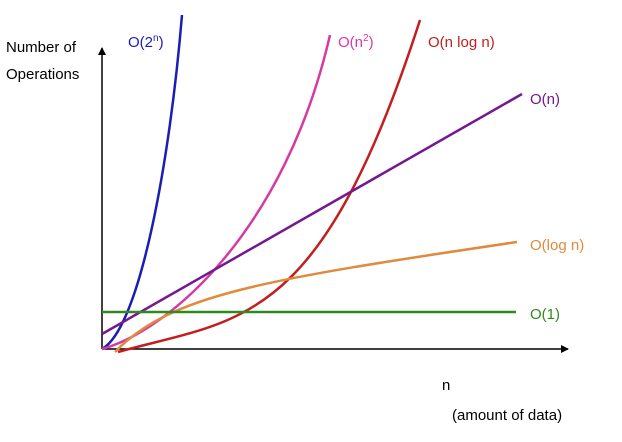 This screenshot has width=622, height=442. What do you see at coordinates (146, 42) in the screenshot?
I see `series-label-o-2-n: O(2n)` at bounding box center [146, 42].